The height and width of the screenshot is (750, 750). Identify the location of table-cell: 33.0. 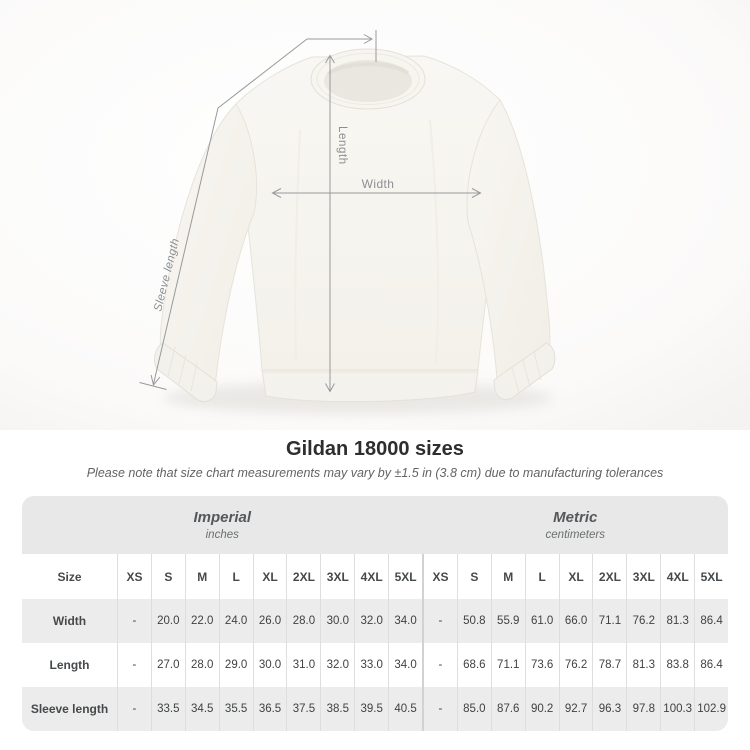
(371, 665).